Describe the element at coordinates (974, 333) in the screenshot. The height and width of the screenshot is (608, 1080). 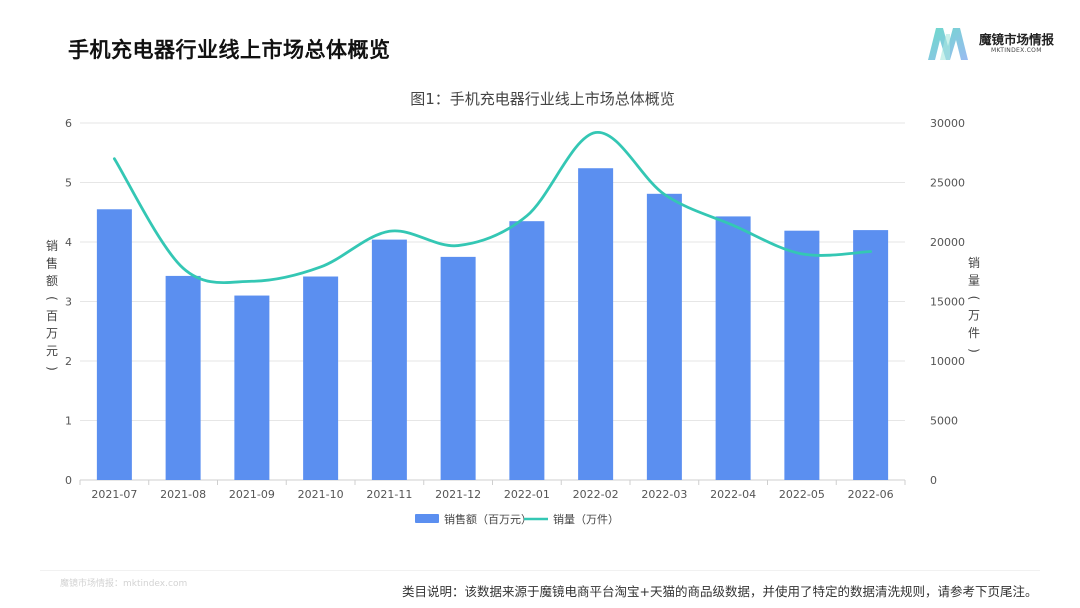
I see `y-right-axis-title: 件` at that location.